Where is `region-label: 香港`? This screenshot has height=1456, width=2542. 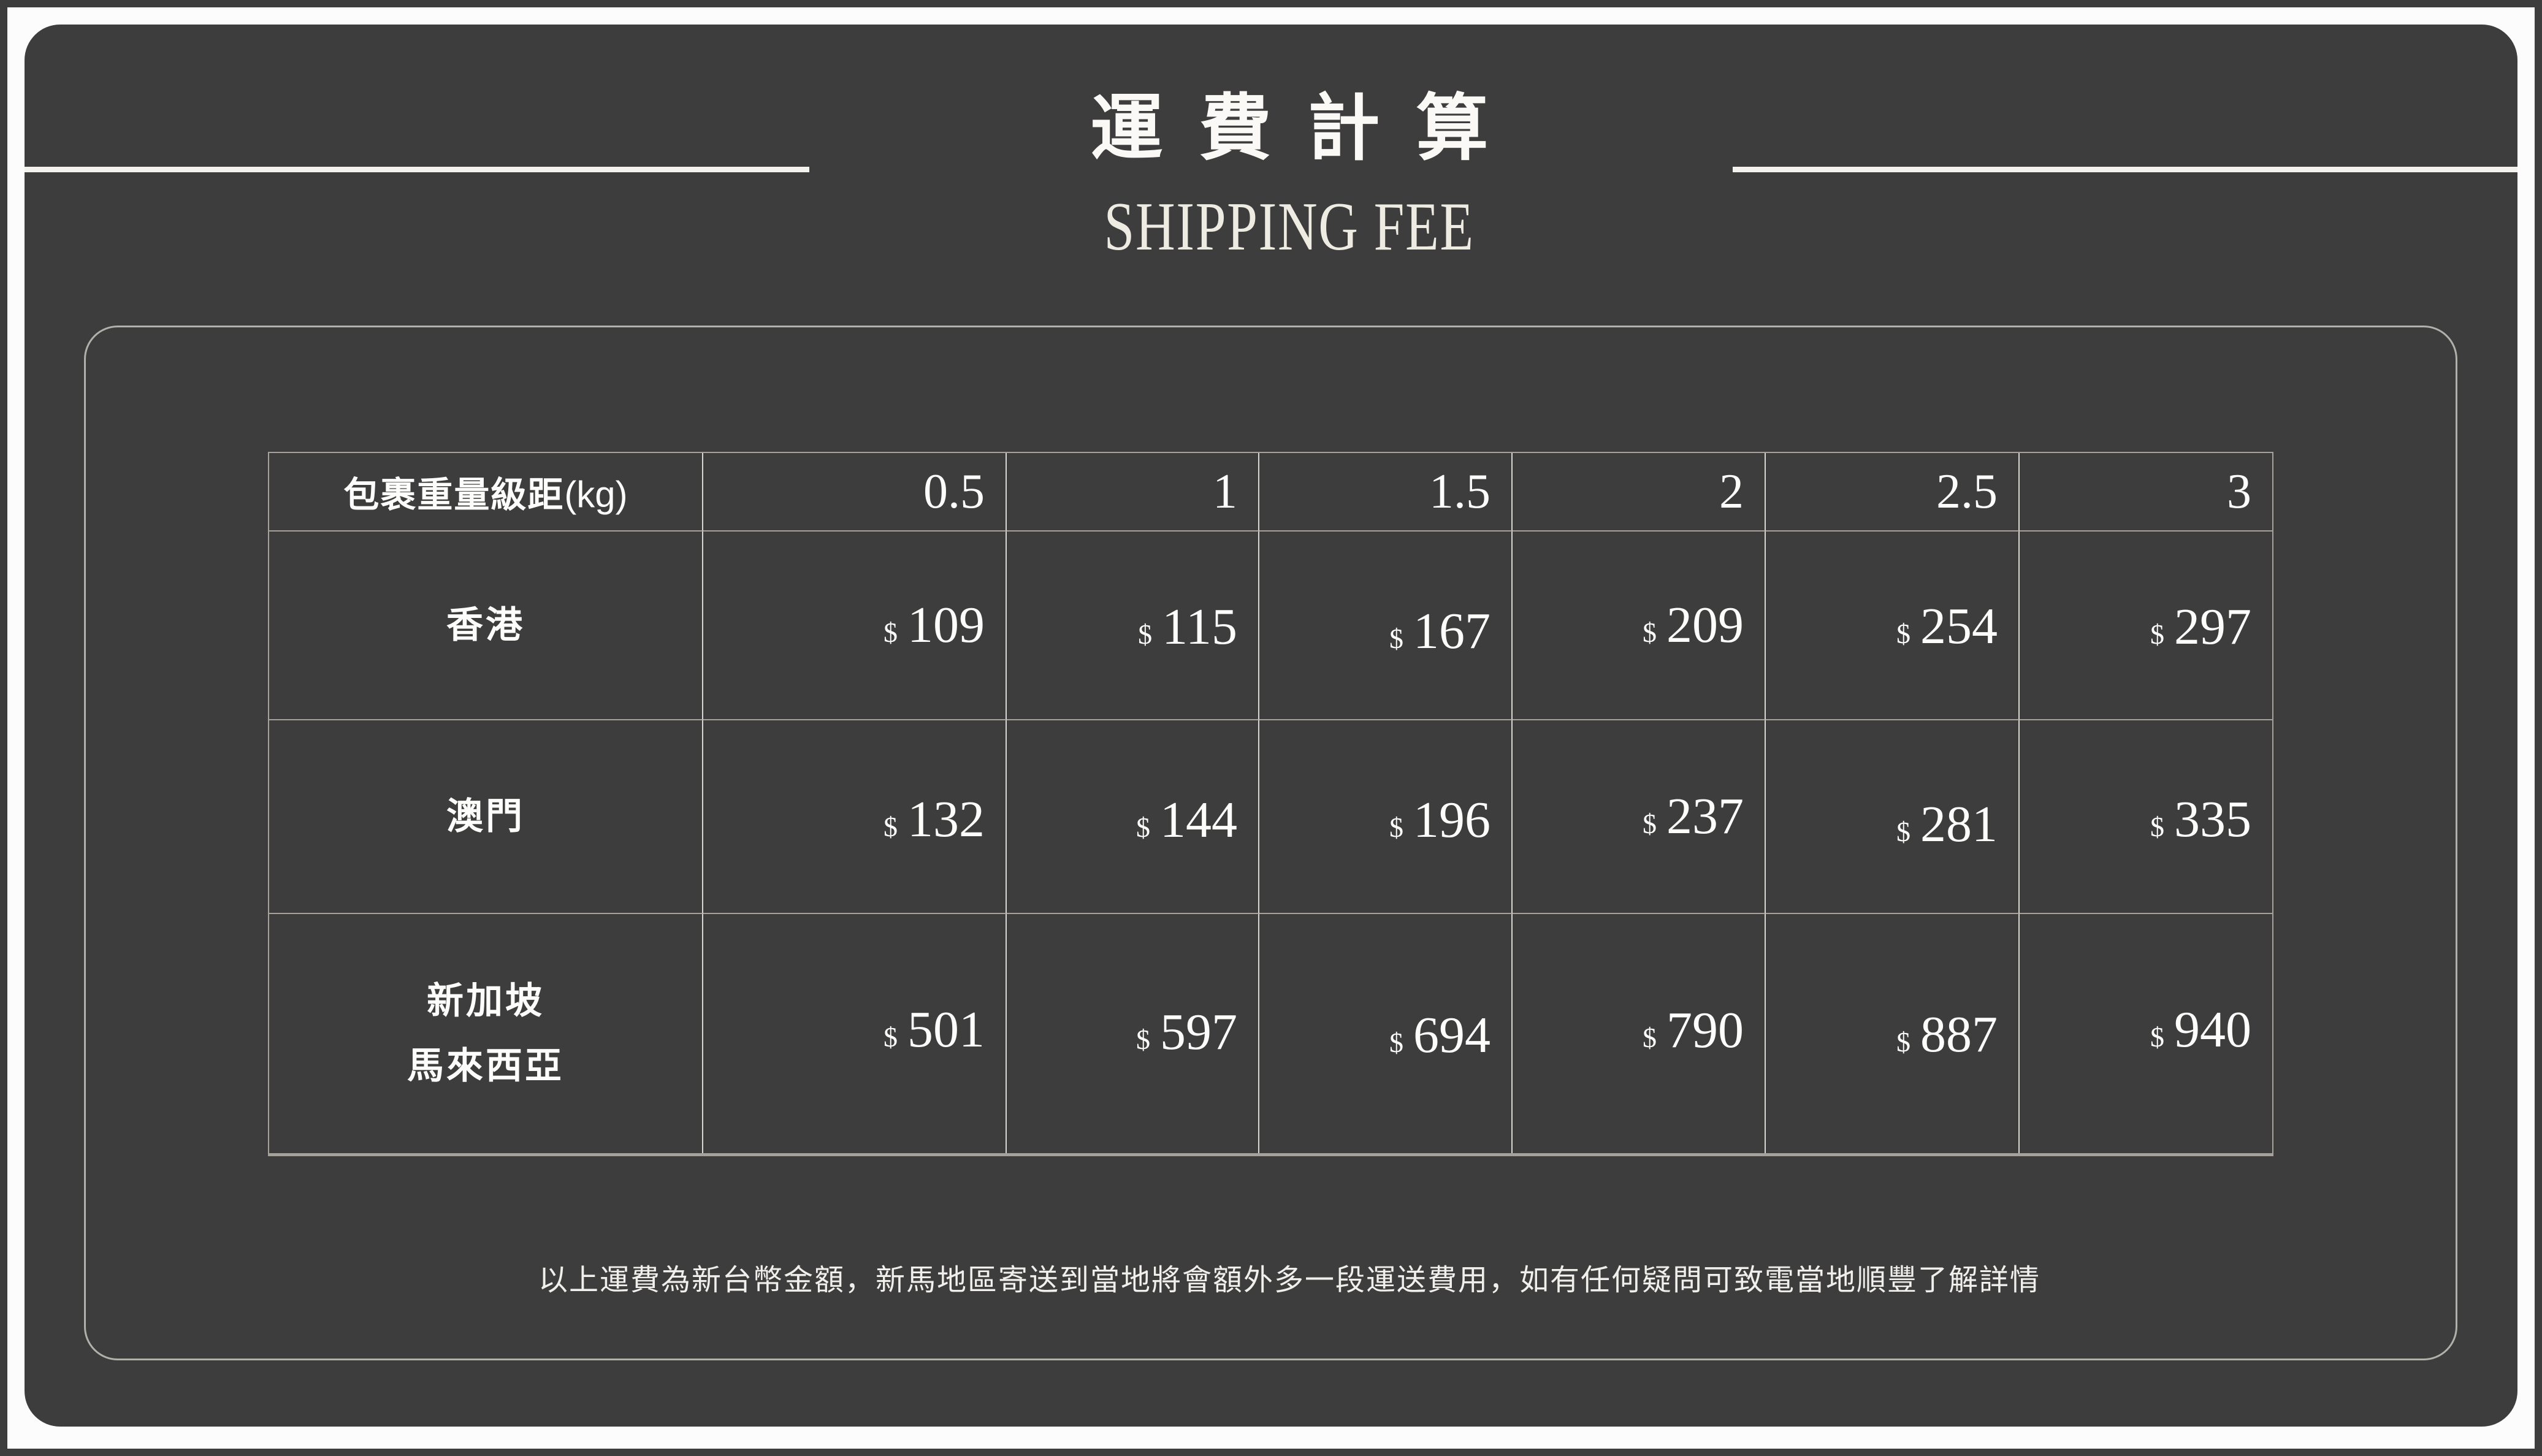 region-label: 香港 is located at coordinates (485, 625).